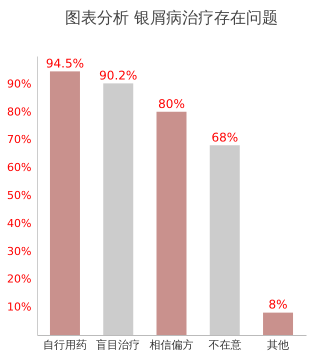  I want to click on y-tick-label: 90%, so click(19, 83).